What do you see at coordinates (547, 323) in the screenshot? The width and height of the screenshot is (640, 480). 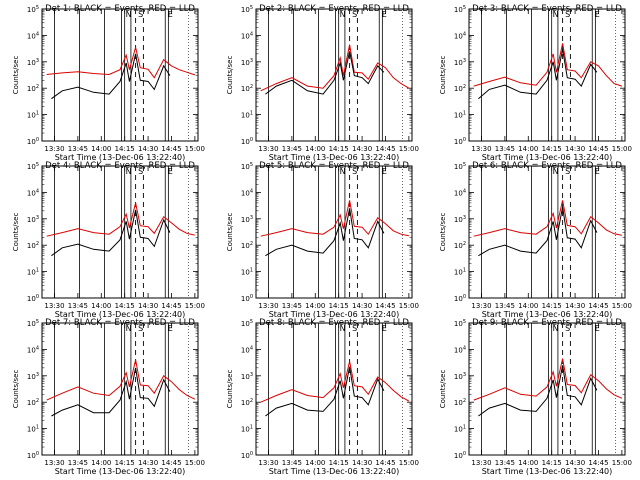 I see `panel-title: Det 9: BLACK = Events, RED = LLD` at bounding box center [547, 323].